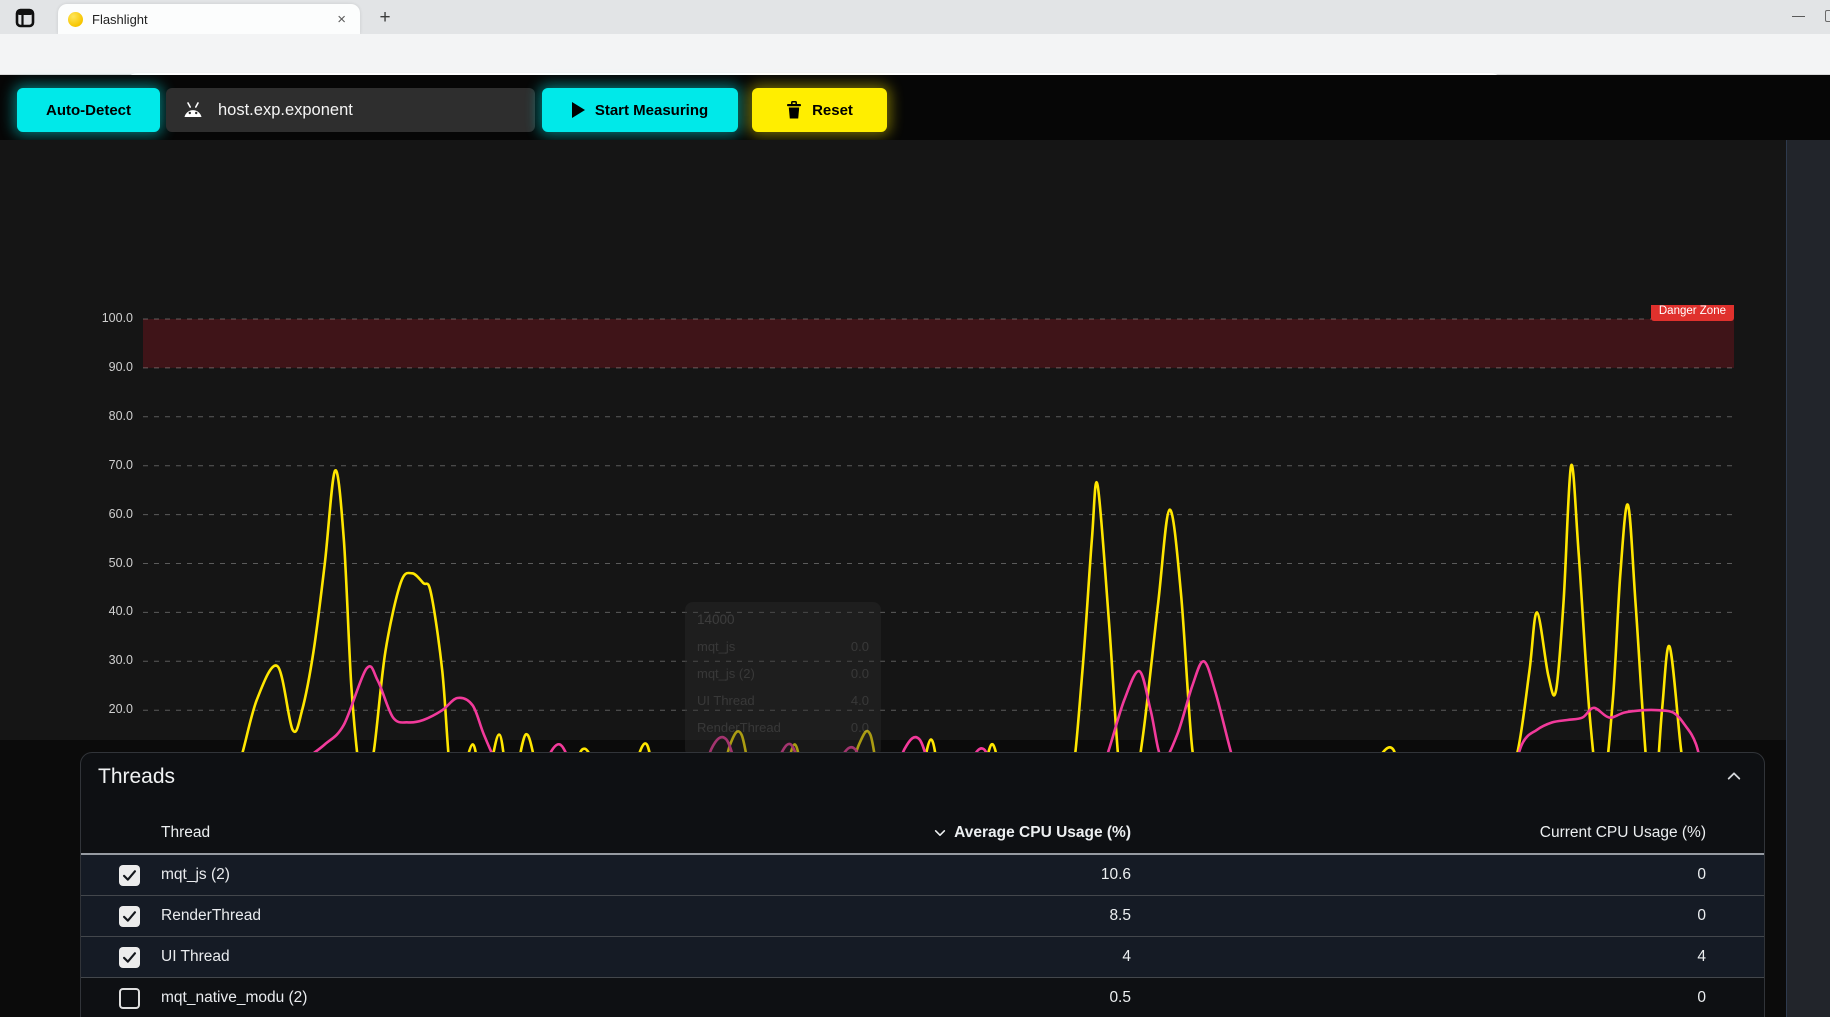 The image size is (1830, 1017). What do you see at coordinates (651, 110) in the screenshot?
I see `start-measuring-label: Start Measuring` at bounding box center [651, 110].